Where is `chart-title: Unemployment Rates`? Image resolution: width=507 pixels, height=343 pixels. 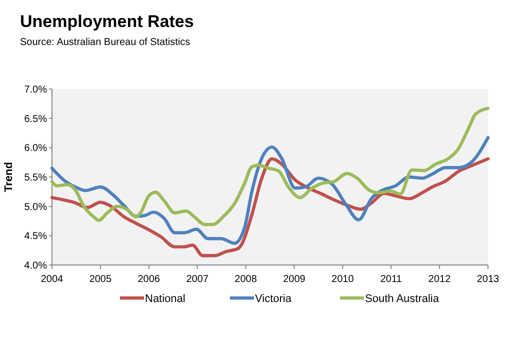 chart-title: Unemployment Rates is located at coordinates (107, 21).